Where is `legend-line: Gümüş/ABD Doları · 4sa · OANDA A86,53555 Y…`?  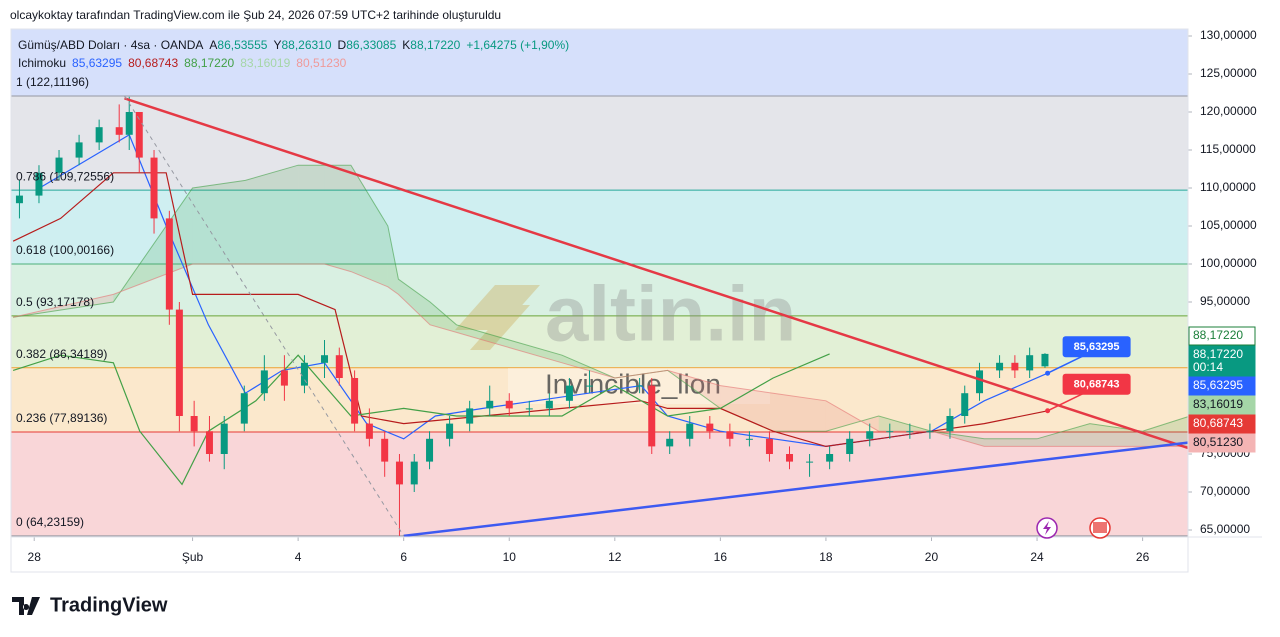 legend-line: Gümüş/ABD Doları · 4sa · OANDA A86,53555 Y… is located at coordinates (293, 45).